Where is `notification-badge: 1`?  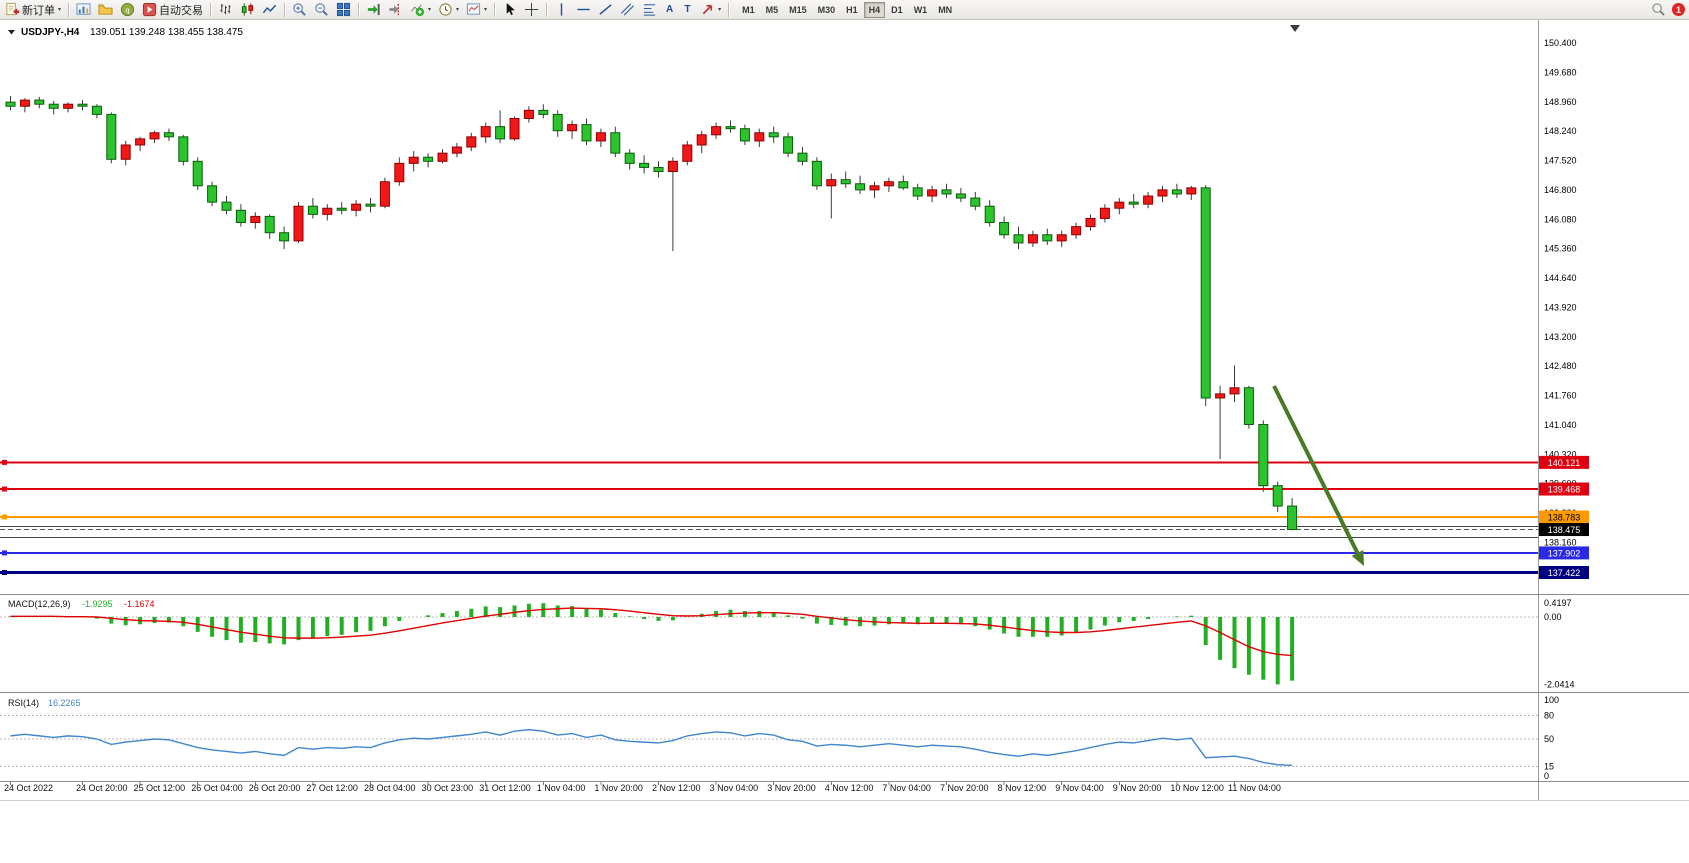 notification-badge: 1 is located at coordinates (1678, 9).